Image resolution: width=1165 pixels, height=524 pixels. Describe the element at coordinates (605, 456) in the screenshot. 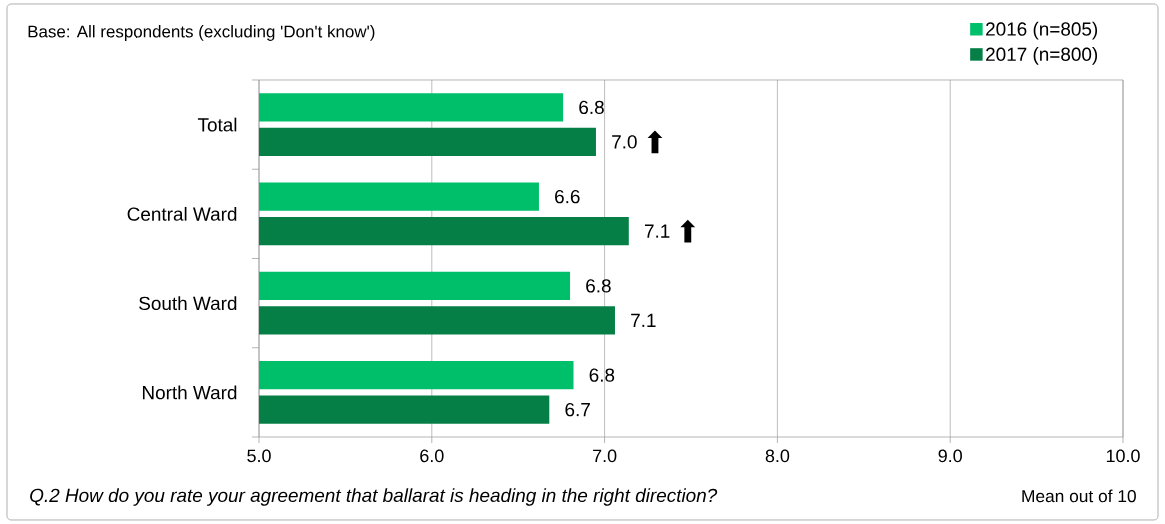

I see `x-tick-label: 7.0` at that location.